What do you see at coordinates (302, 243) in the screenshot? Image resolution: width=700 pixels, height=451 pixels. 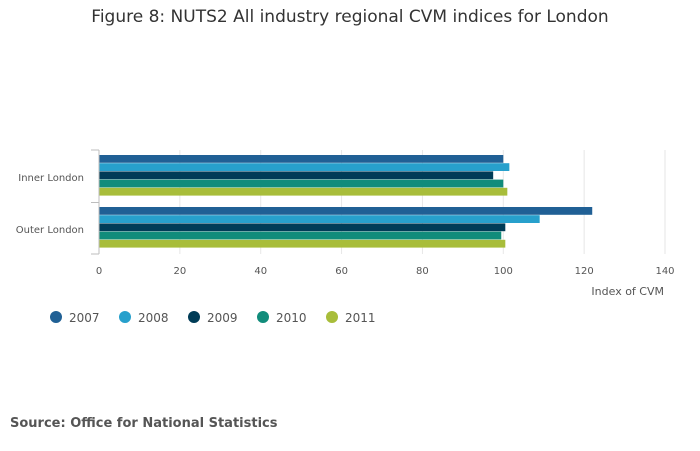 I see `bar-2011-outer-london` at bounding box center [302, 243].